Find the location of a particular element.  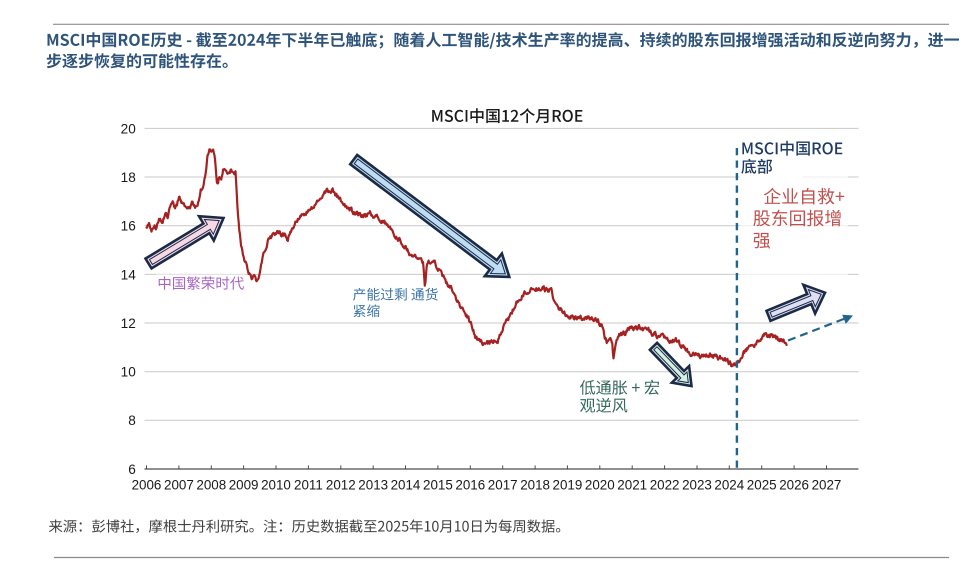

svg-text: 6 is located at coordinates (132, 469).